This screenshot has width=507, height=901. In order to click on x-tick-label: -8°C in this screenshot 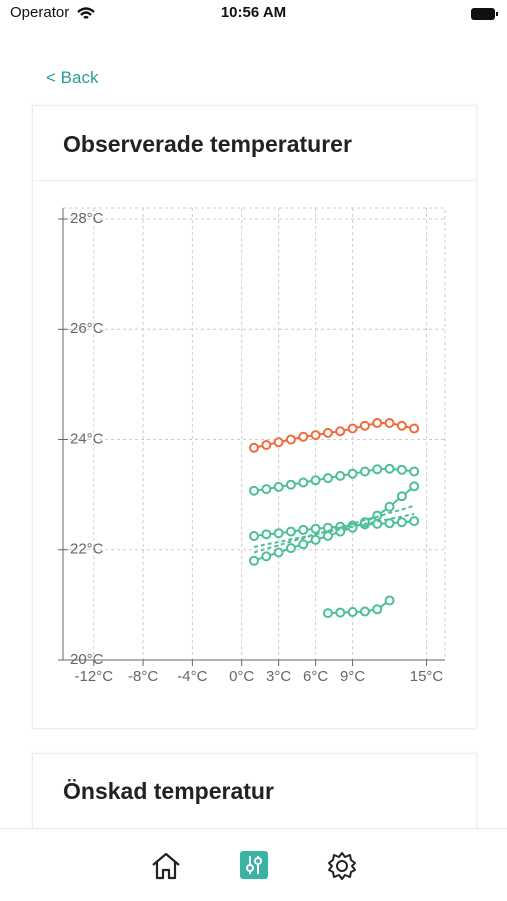, I will do `click(143, 676)`.